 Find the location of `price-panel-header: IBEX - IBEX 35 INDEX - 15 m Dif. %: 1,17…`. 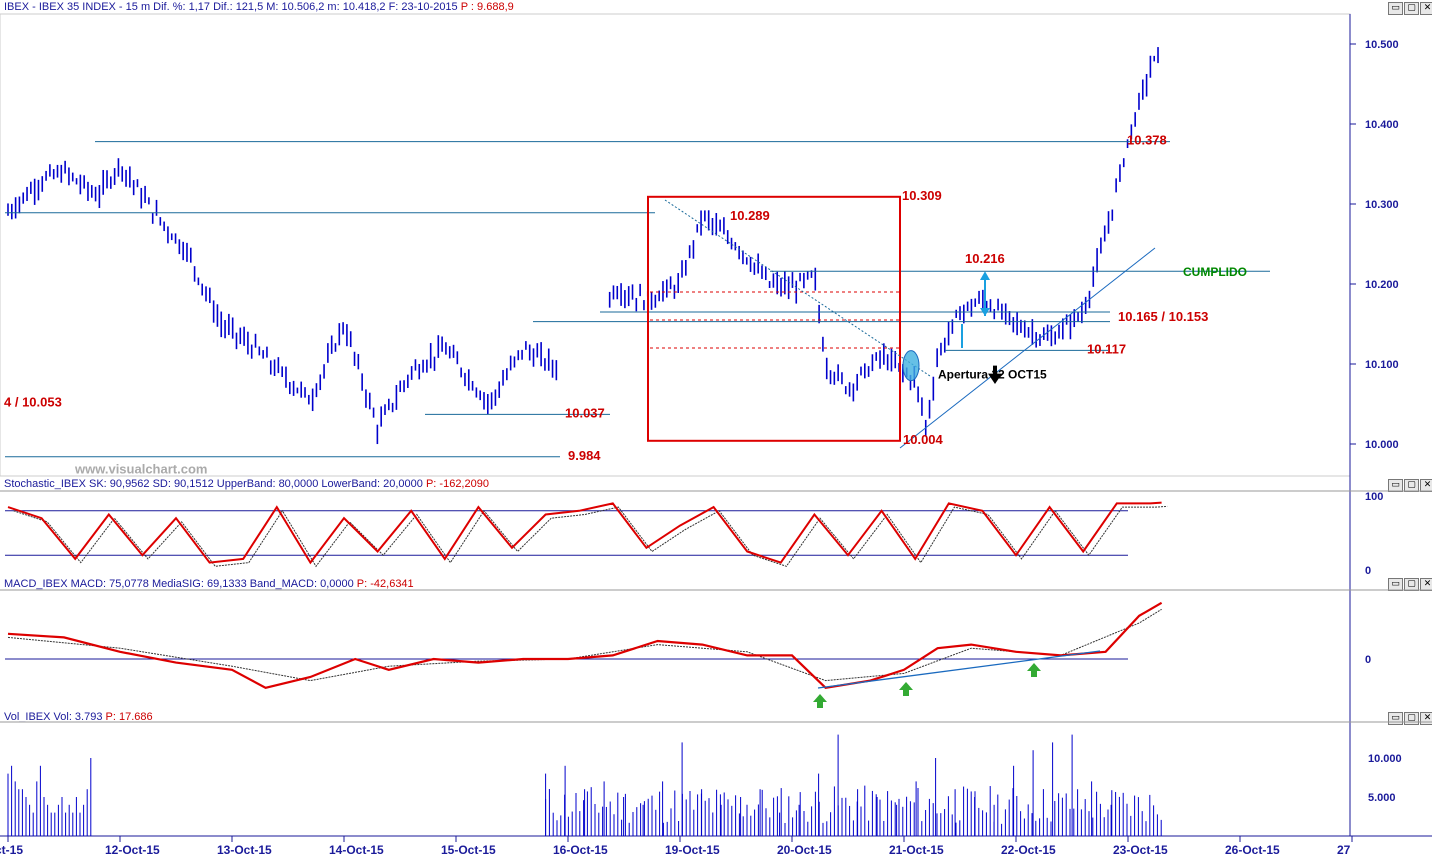

price-panel-header: IBEX - IBEX 35 INDEX - 15 m Dif. %: 1,17… is located at coordinates (259, 7).